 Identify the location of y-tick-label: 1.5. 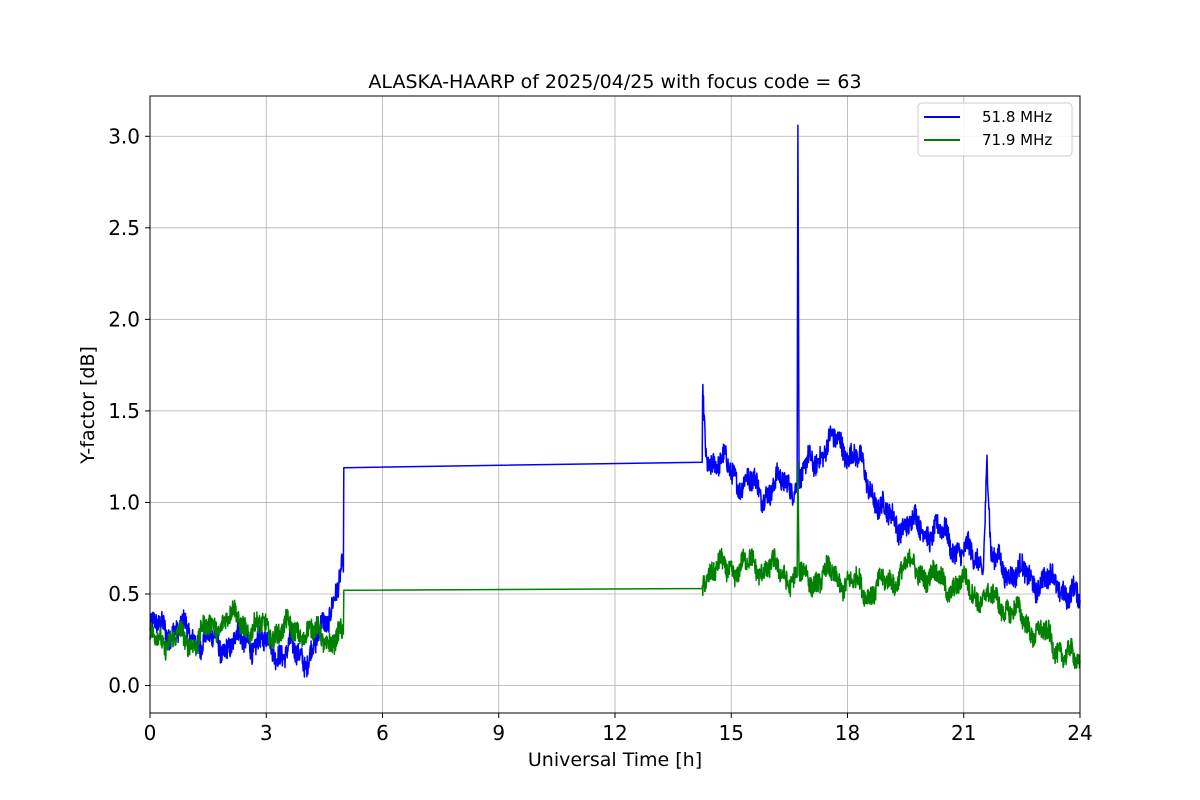
(124, 411).